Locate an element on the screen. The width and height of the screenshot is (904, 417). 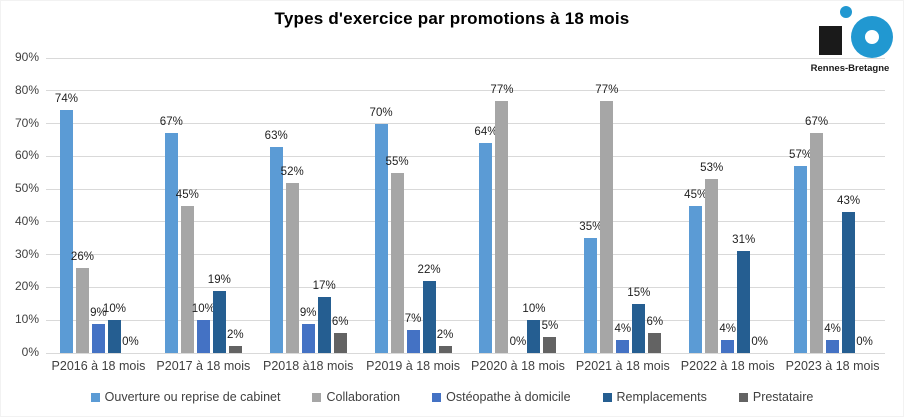
y-tick-label: 60% is located at coordinates (26, 155).